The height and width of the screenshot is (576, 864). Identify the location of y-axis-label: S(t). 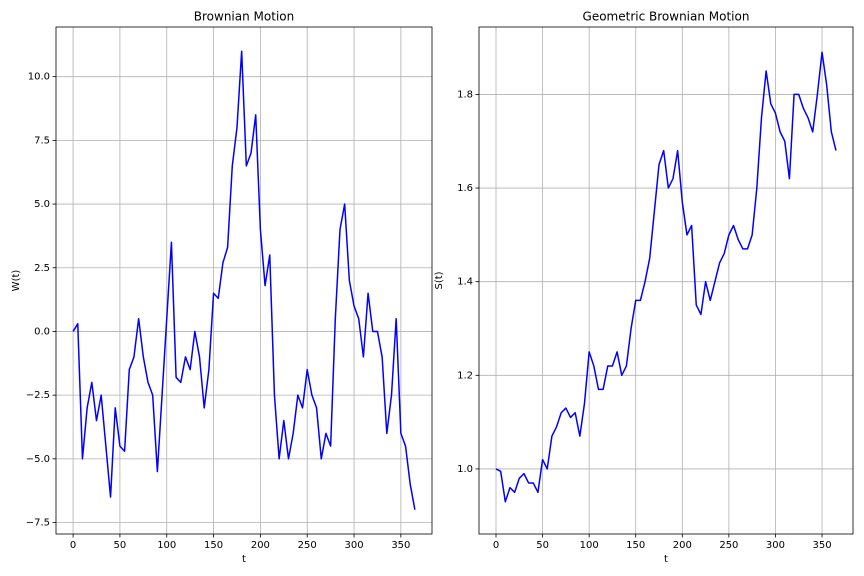
(439, 280).